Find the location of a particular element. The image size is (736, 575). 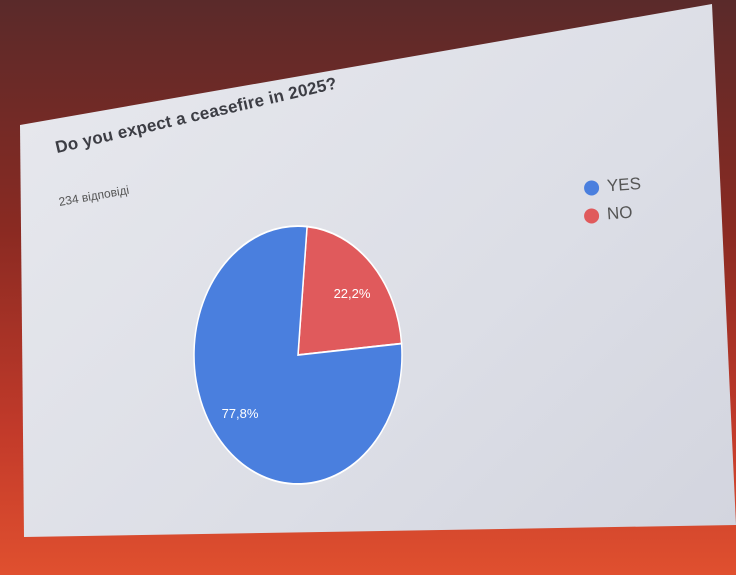

data-label-no: 22,2% is located at coordinates (352, 293).